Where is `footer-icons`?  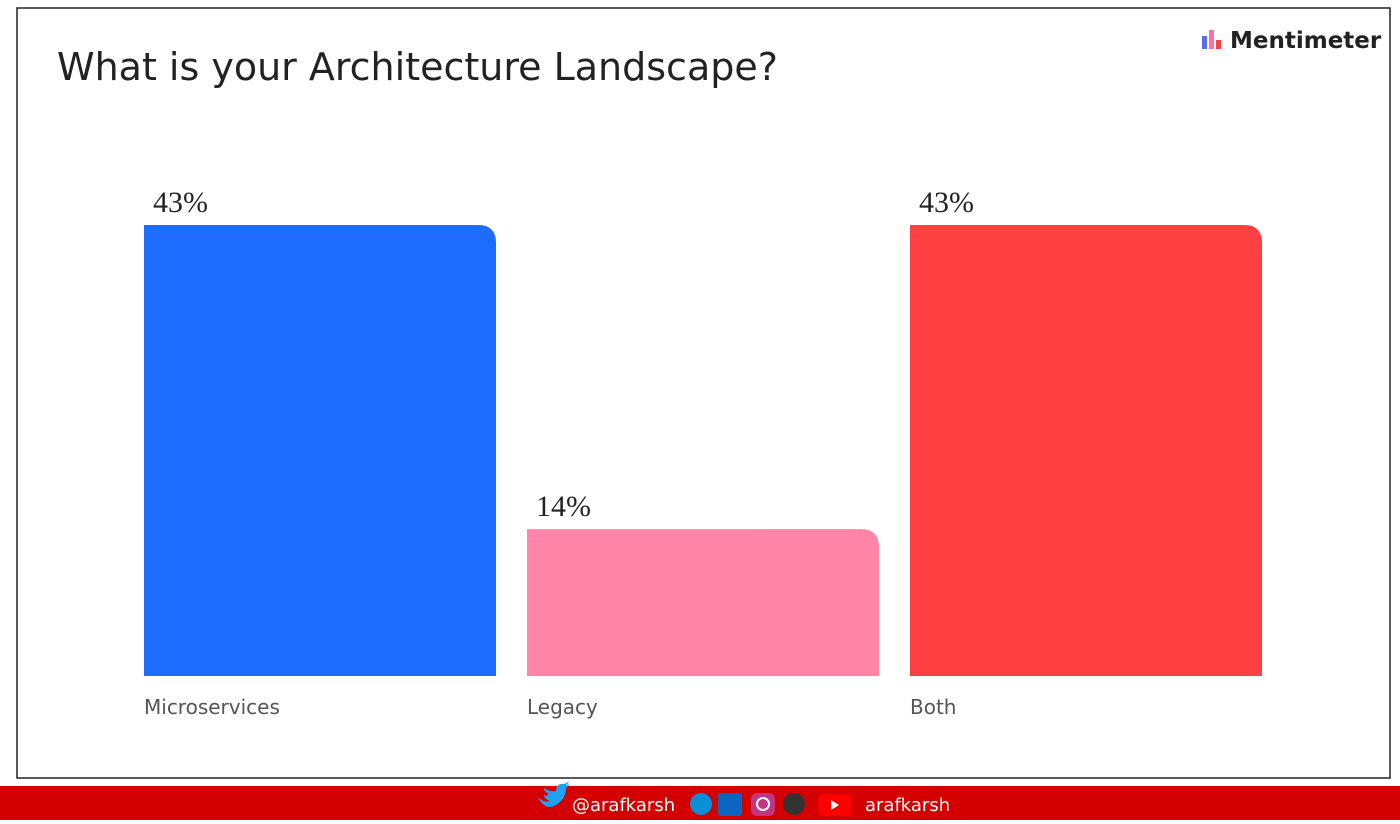 footer-icons is located at coordinates (695, 798).